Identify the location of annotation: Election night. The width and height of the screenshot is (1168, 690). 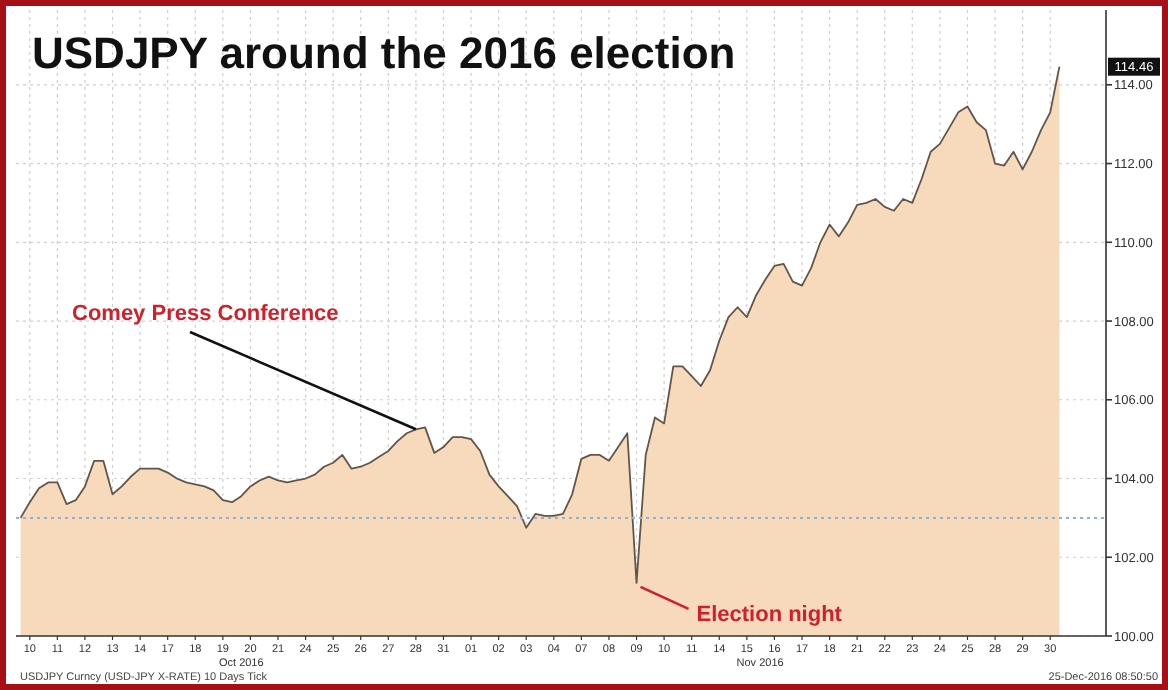
(769, 614).